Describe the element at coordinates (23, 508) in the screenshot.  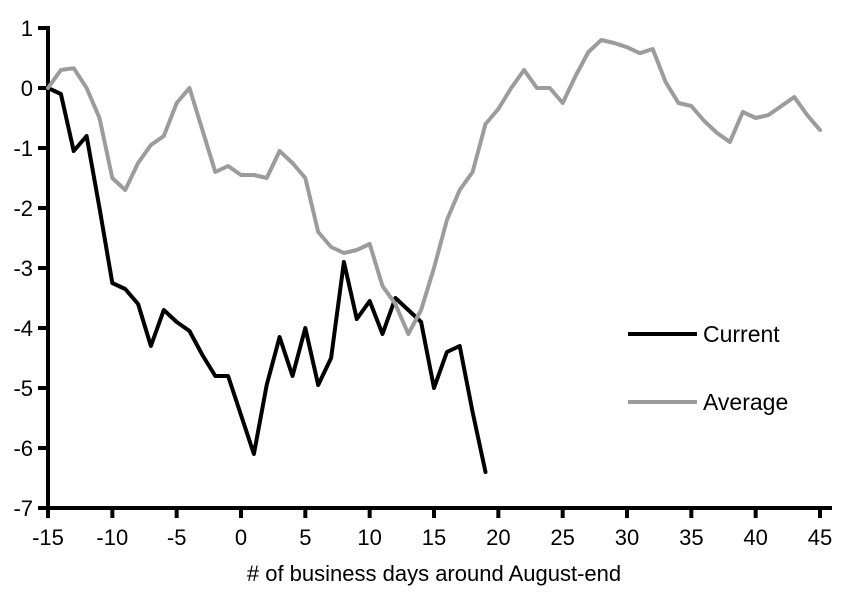
I see `y-tick-label: -7` at that location.